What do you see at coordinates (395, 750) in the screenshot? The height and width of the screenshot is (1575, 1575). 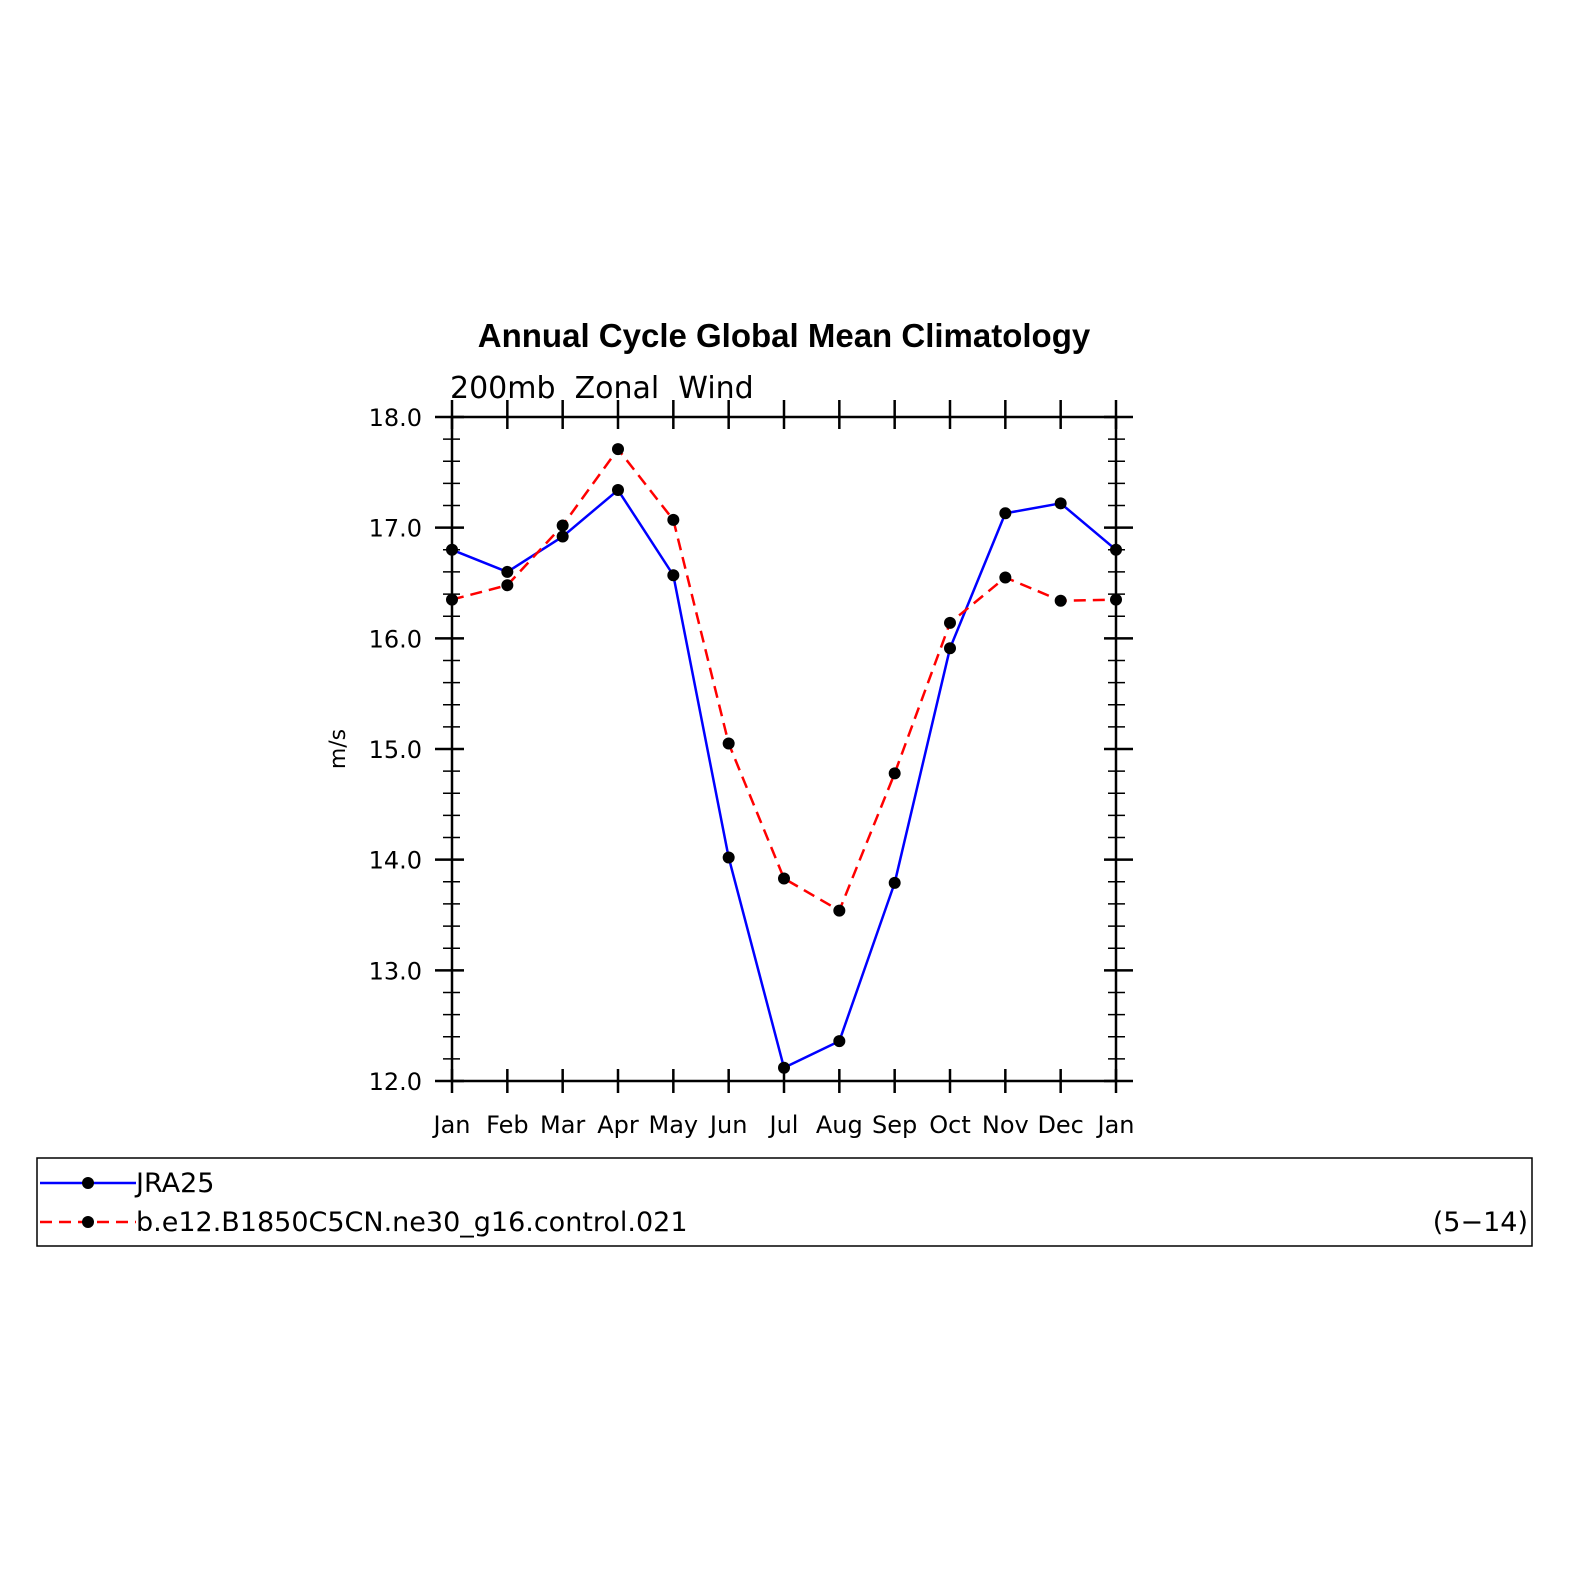 I see `y-tick-label: 15.0` at bounding box center [395, 750].